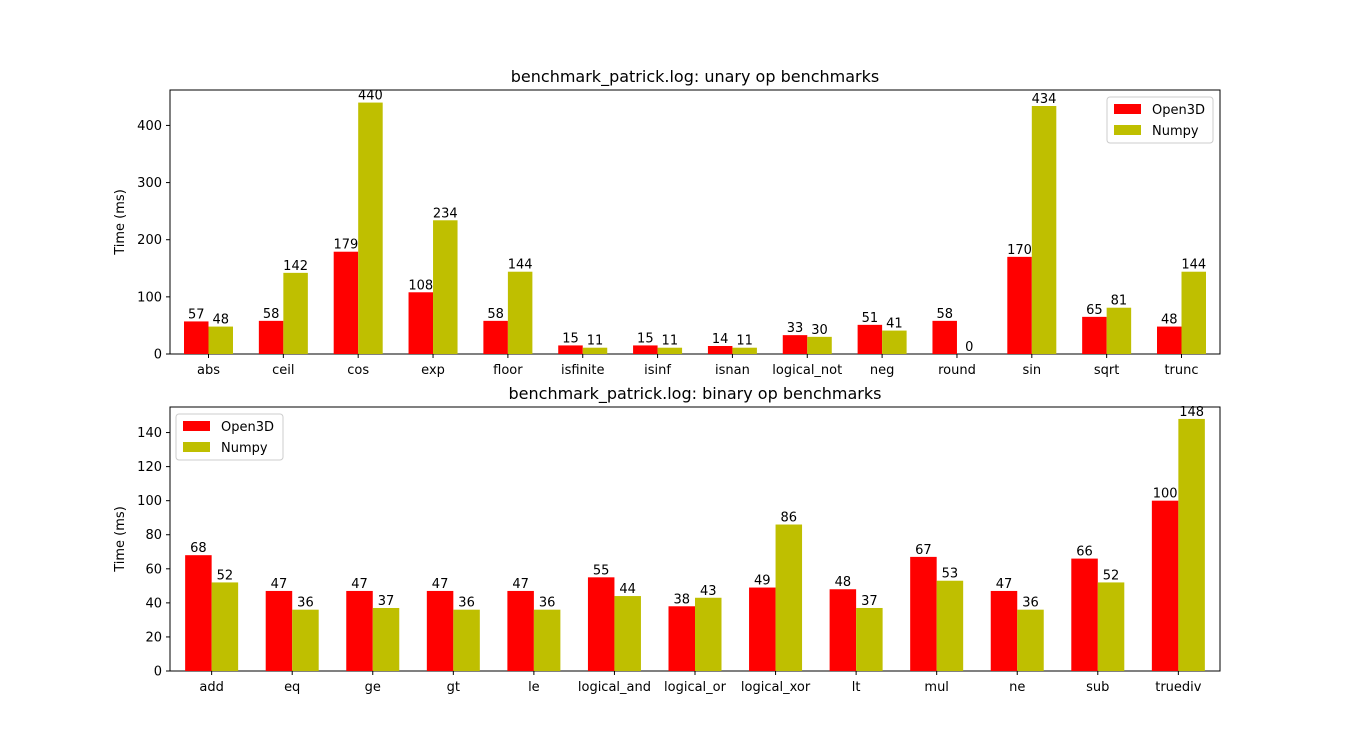 This screenshot has height=754, width=1356. I want to click on data-label: 58, so click(944, 314).